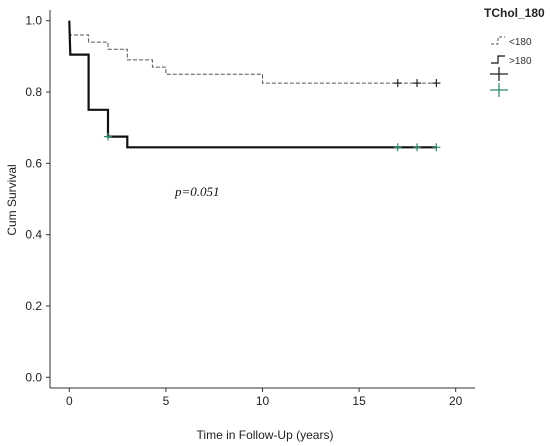 The height and width of the screenshot is (446, 550). What do you see at coordinates (499, 74) in the screenshot?
I see `legend-censor-dark-icon` at bounding box center [499, 74].